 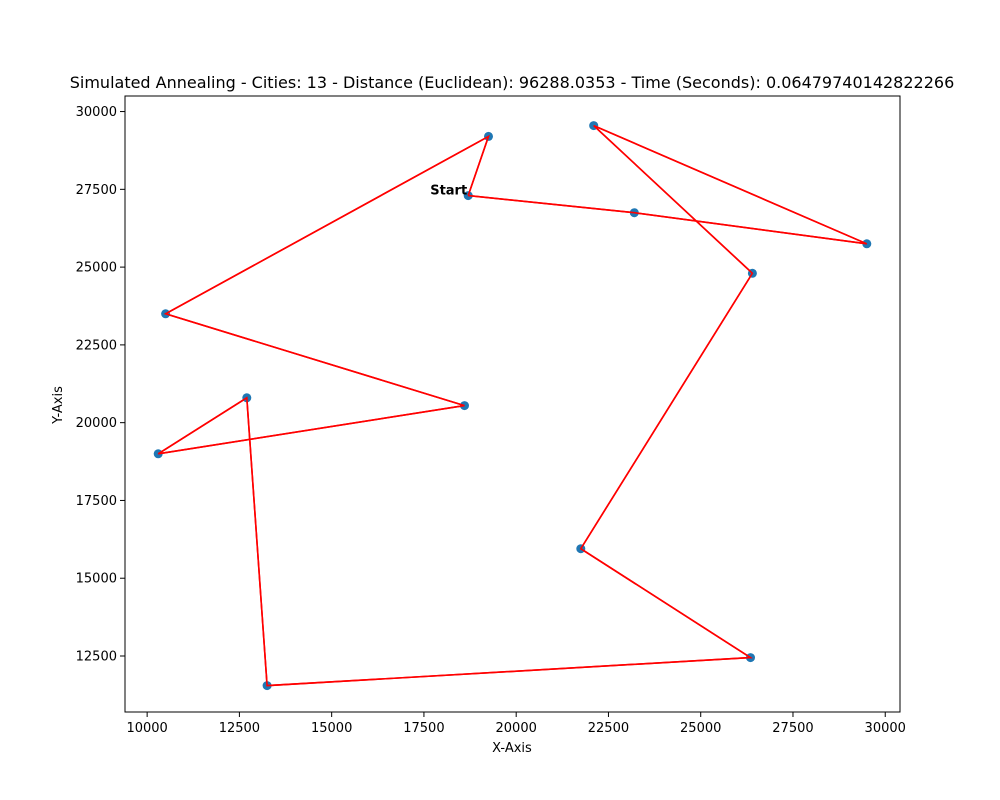 What do you see at coordinates (608, 728) in the screenshot?
I see `x-tick-label: 22500` at bounding box center [608, 728].